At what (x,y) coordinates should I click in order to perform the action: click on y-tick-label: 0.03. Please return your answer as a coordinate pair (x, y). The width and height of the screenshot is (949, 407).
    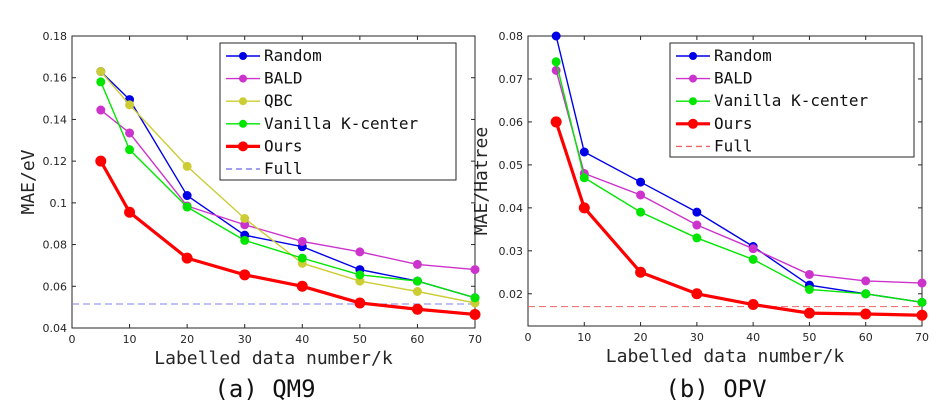
    Looking at the image, I should click on (511, 251).